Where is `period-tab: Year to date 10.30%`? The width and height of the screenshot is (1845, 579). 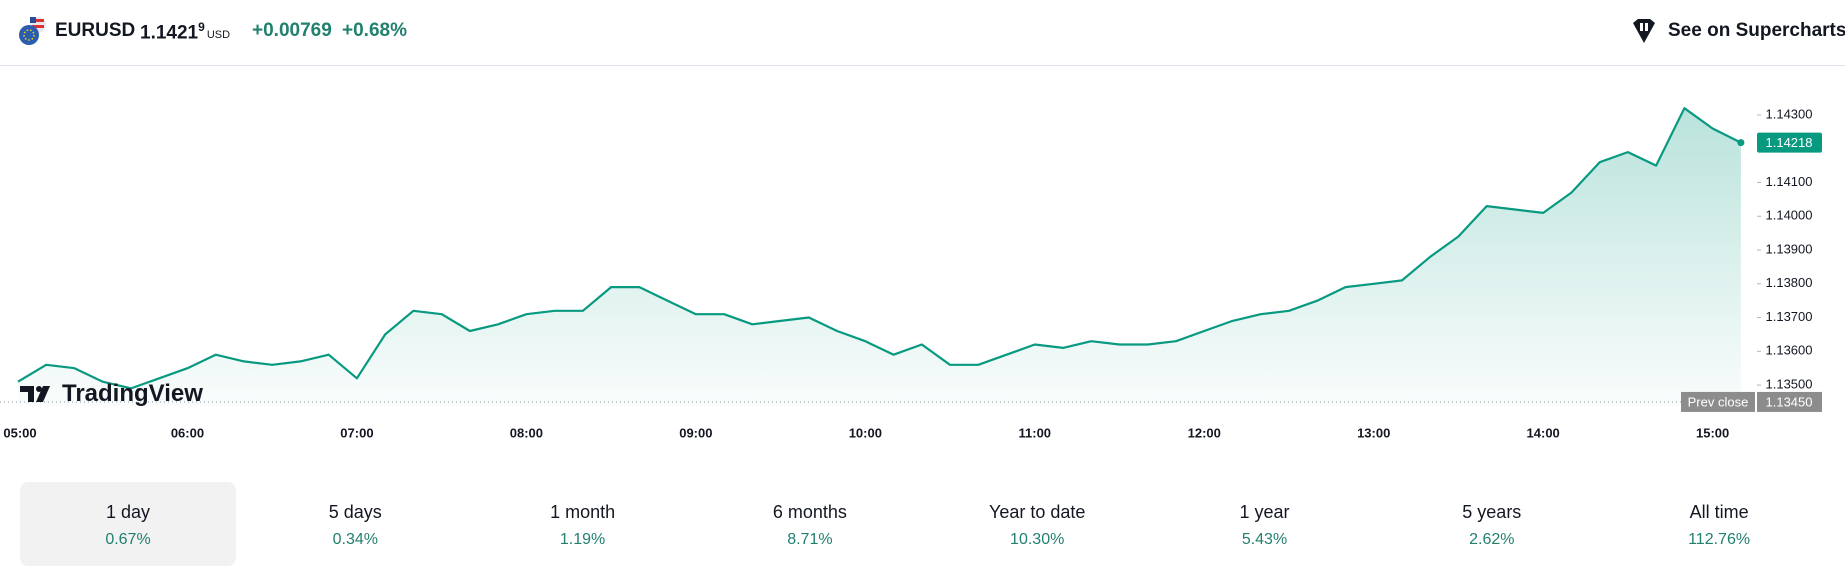 period-tab: Year to date 10.30% is located at coordinates (1037, 524).